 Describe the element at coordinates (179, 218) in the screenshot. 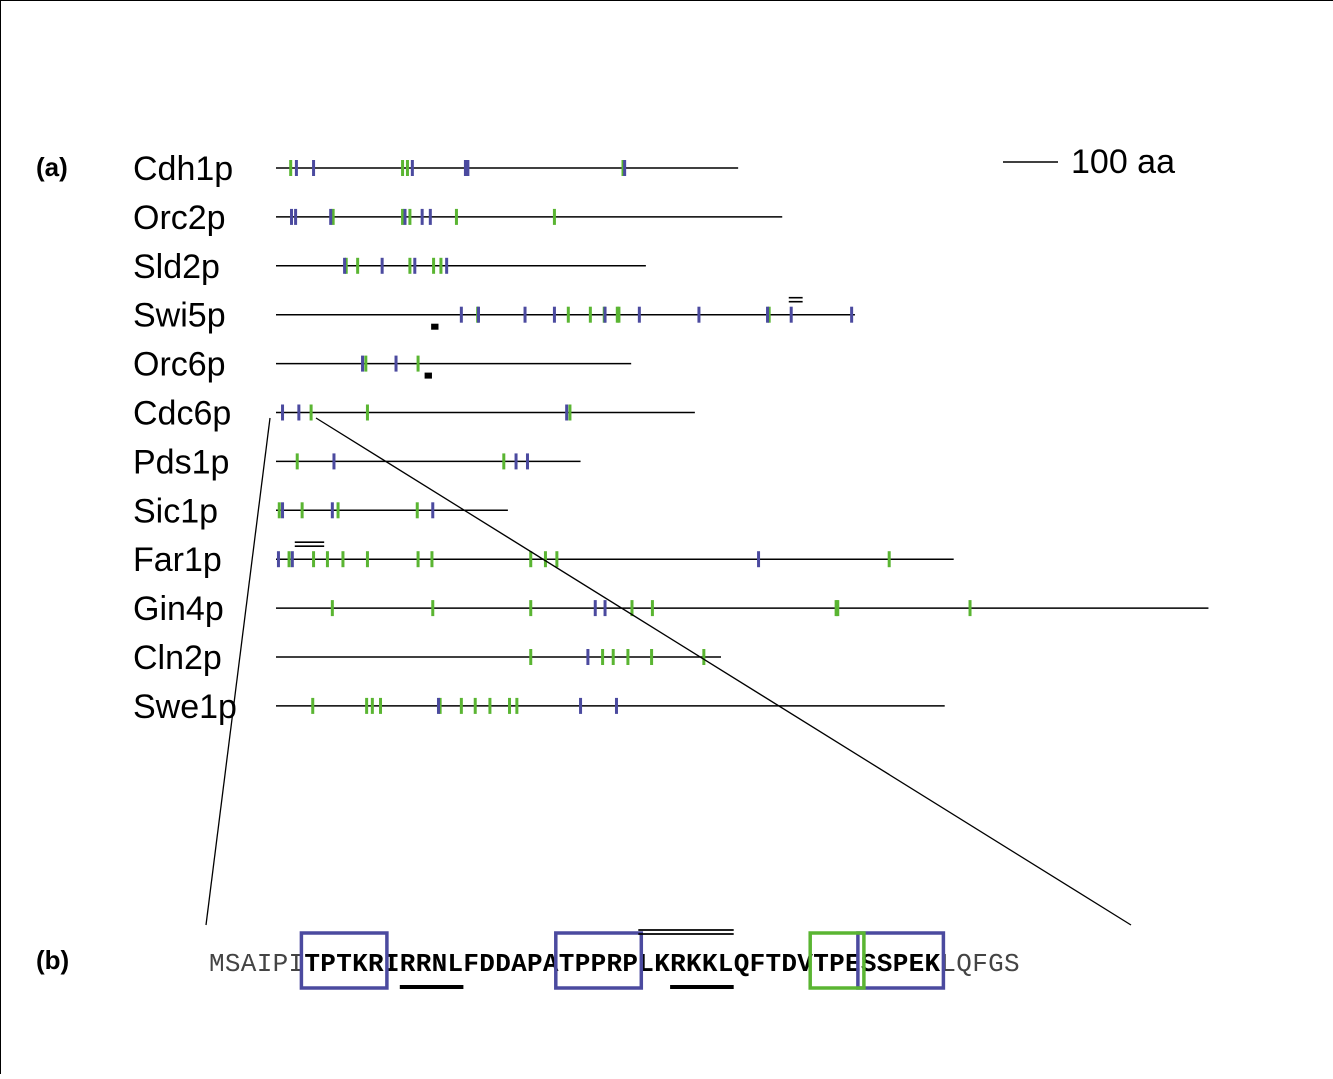

I see `protein-name: Orc2p` at that location.